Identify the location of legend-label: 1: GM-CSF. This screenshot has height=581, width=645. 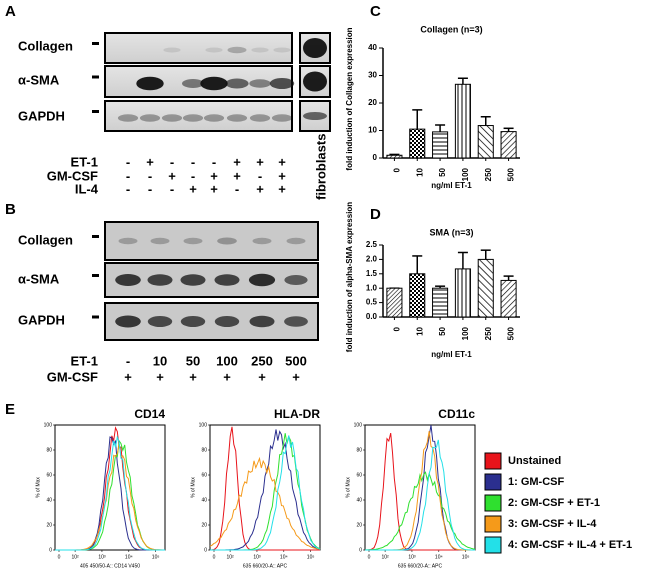
(536, 482).